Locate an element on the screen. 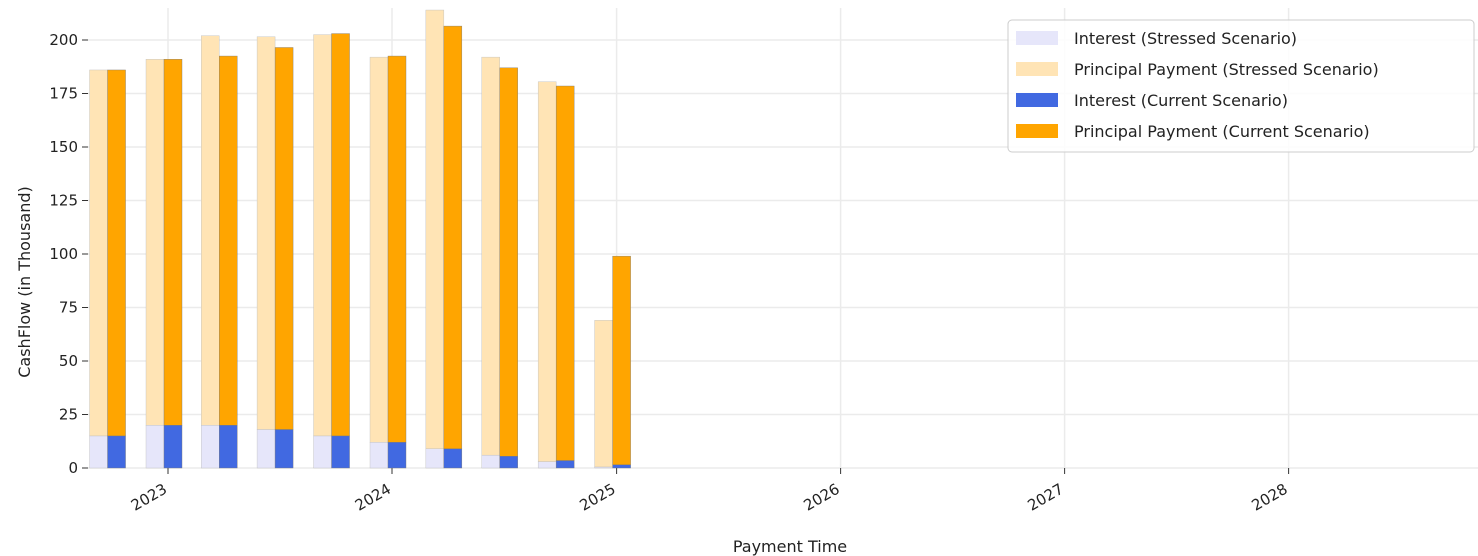 This screenshot has height=556, width=1478. y-tick-label: 100 is located at coordinates (63, 254).